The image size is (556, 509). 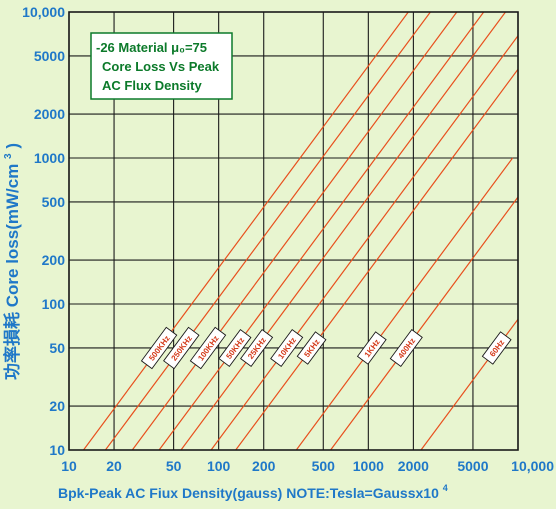 I want to click on x-tick-label: 10,000, so click(x=532, y=466).